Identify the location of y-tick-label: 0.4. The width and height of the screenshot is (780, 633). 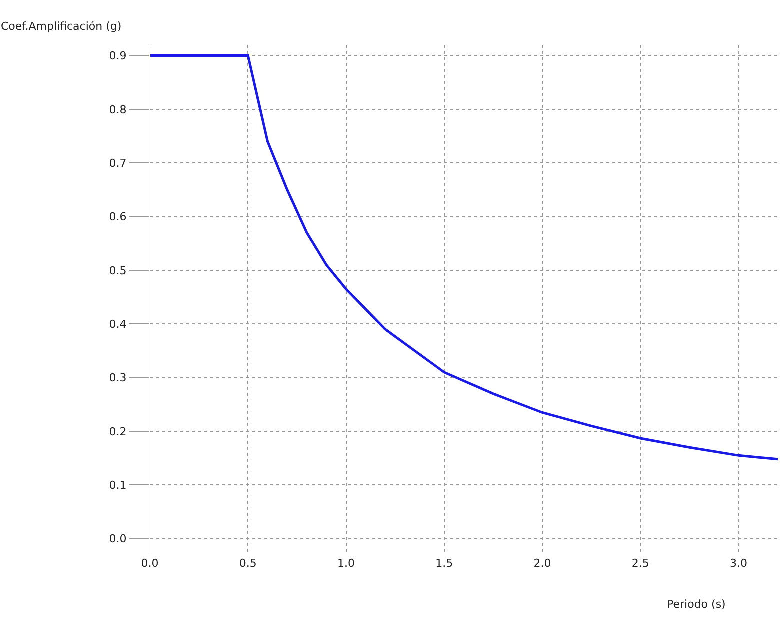
(118, 325).